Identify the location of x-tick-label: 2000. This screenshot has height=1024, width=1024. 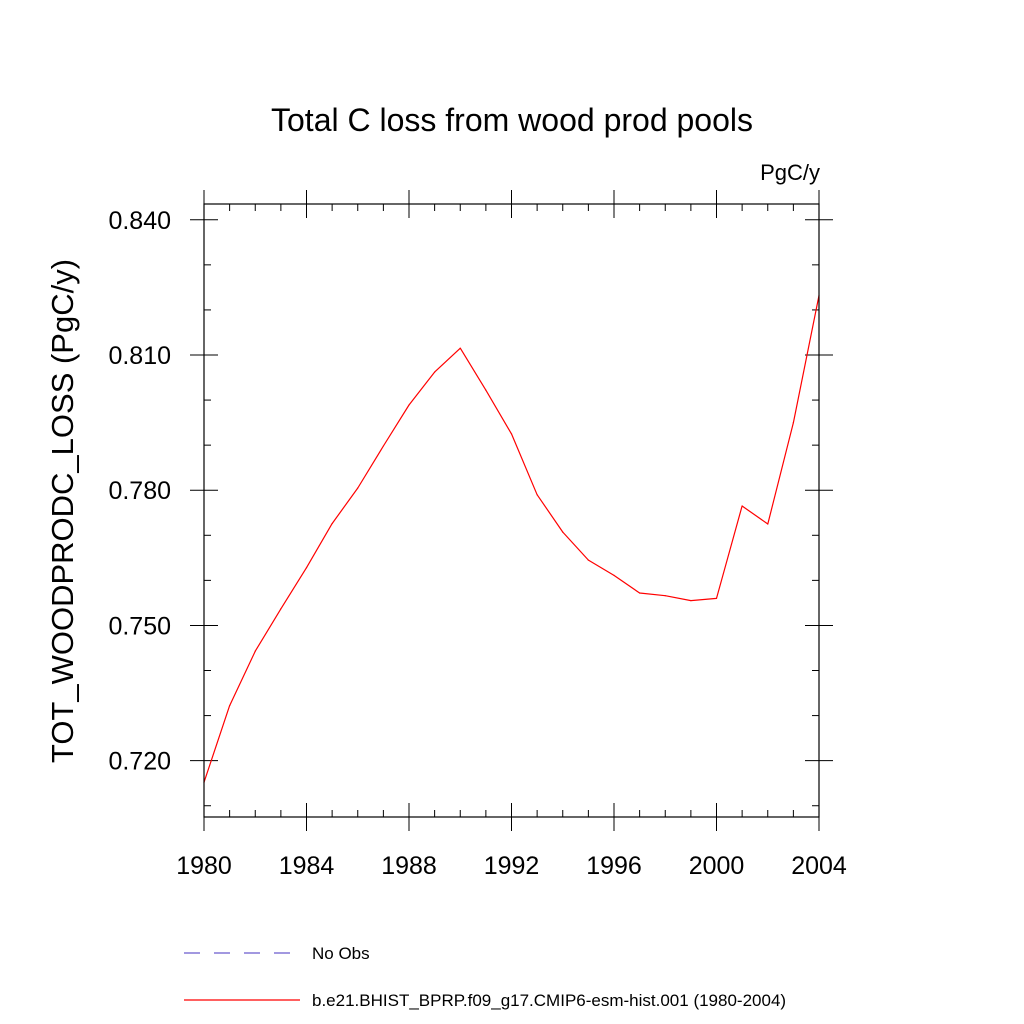
(717, 866).